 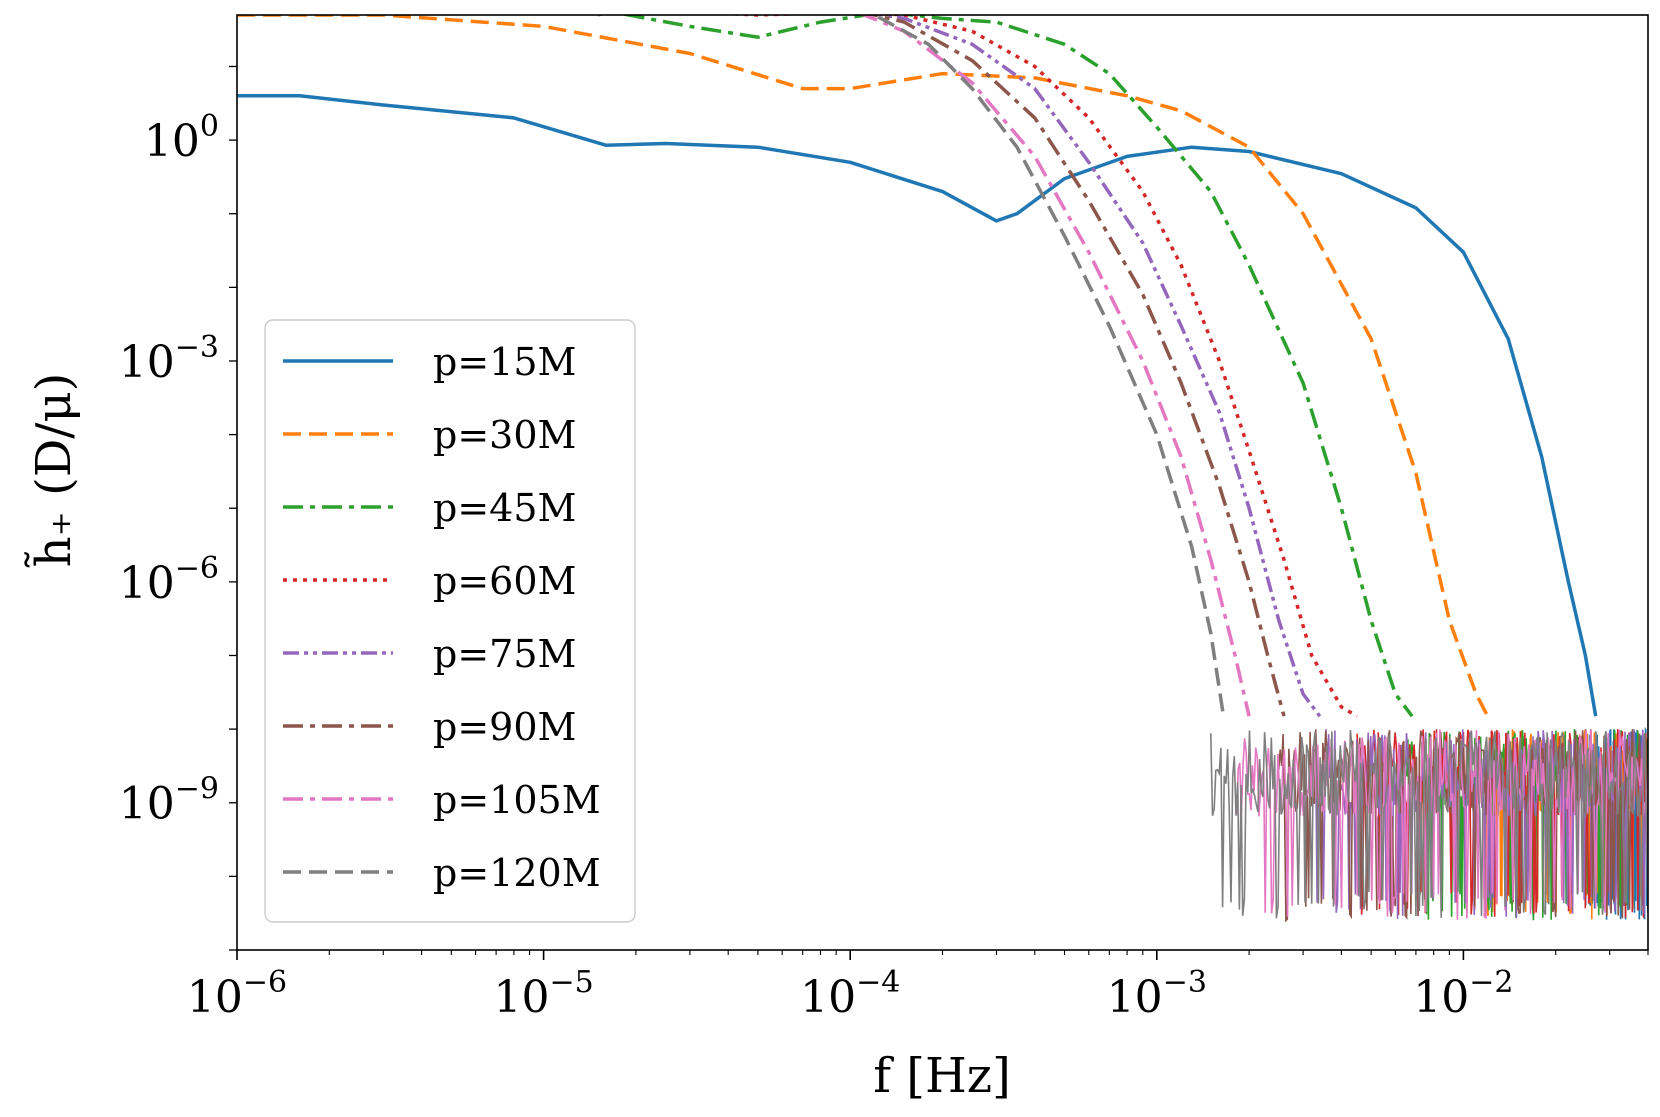 I want to click on y-tick-label: 10⁻³, so click(x=169, y=359).